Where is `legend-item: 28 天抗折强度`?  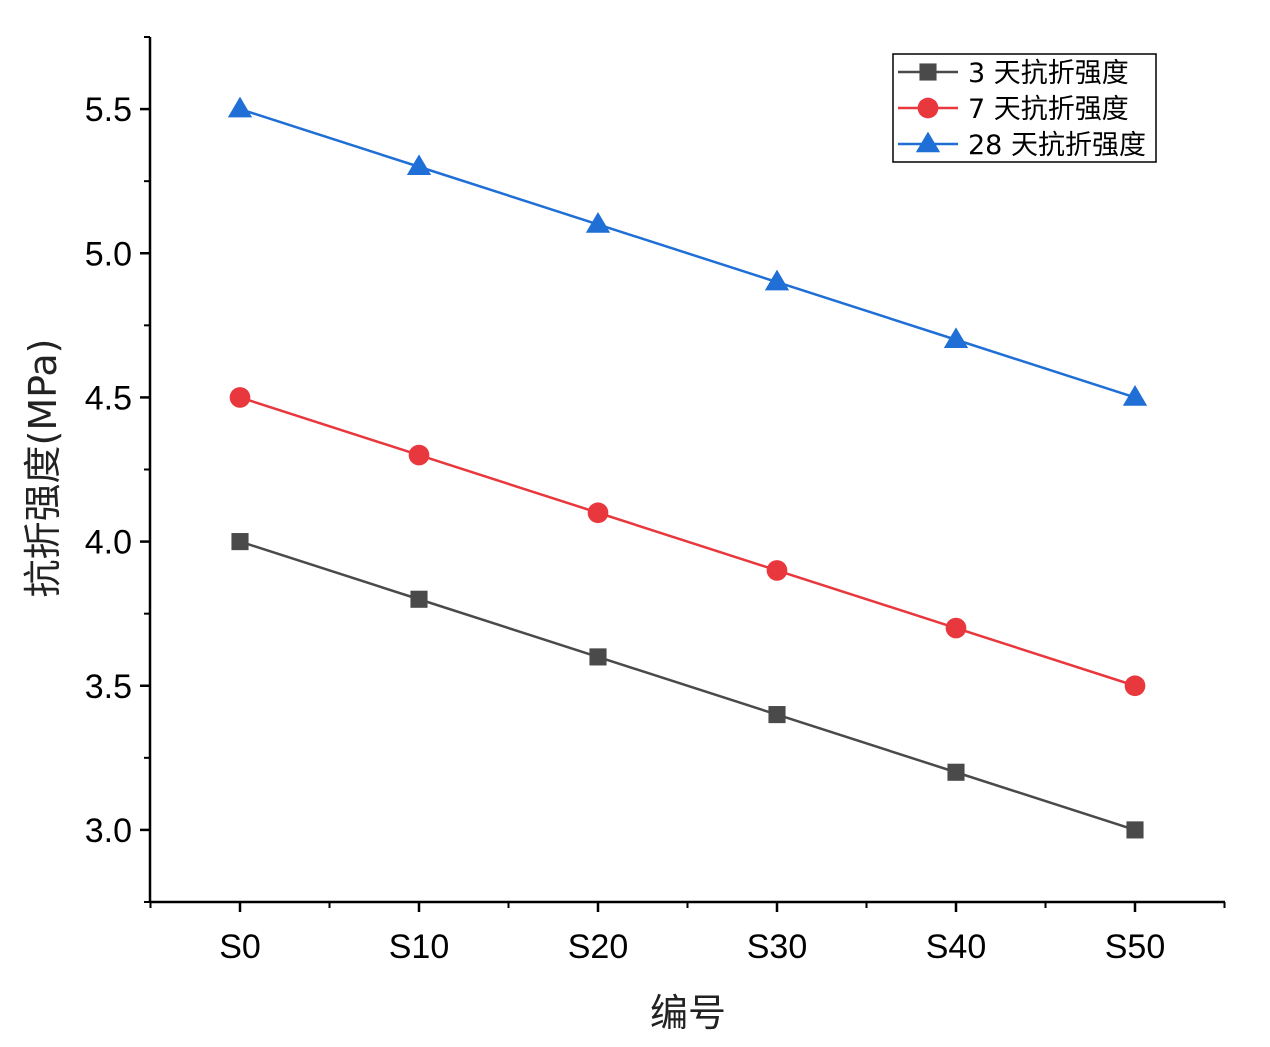
legend-item: 28 天抗折强度 is located at coordinates (1022, 145).